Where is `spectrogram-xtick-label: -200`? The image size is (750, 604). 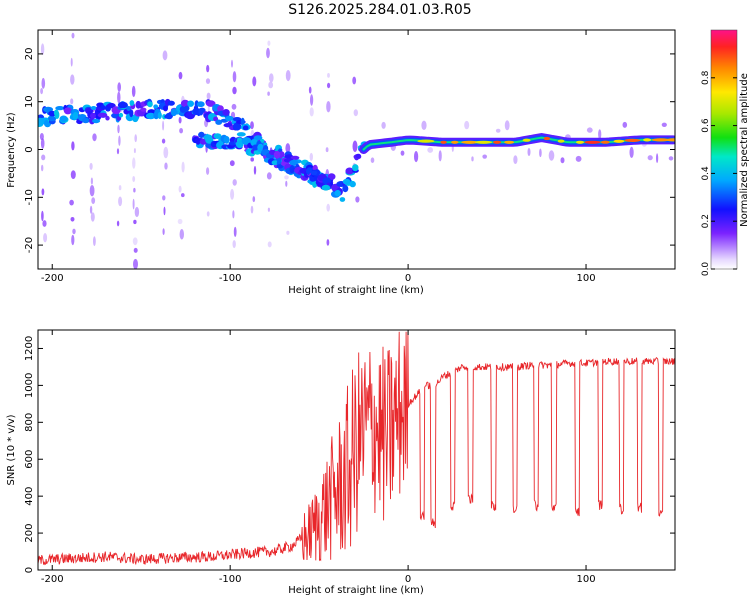 spectrogram-xtick-label: -200 is located at coordinates (52, 278).